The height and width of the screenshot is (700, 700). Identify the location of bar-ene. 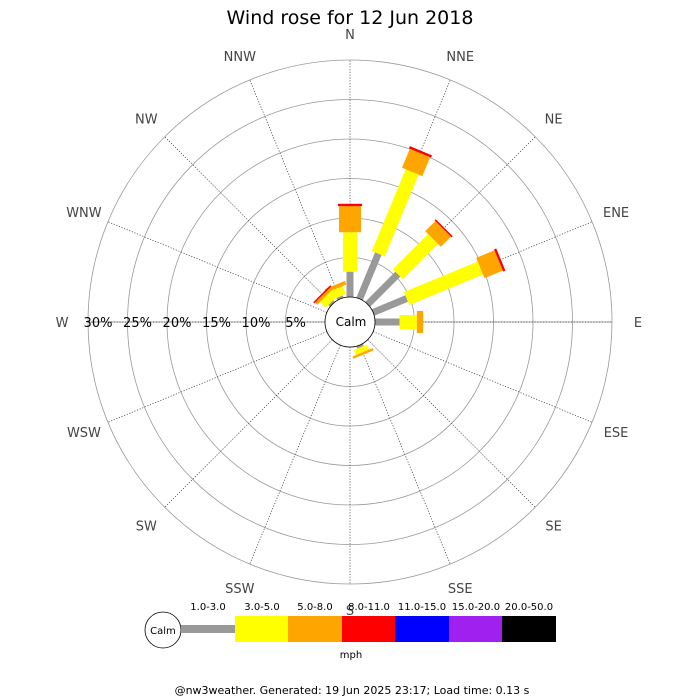
(438, 282).